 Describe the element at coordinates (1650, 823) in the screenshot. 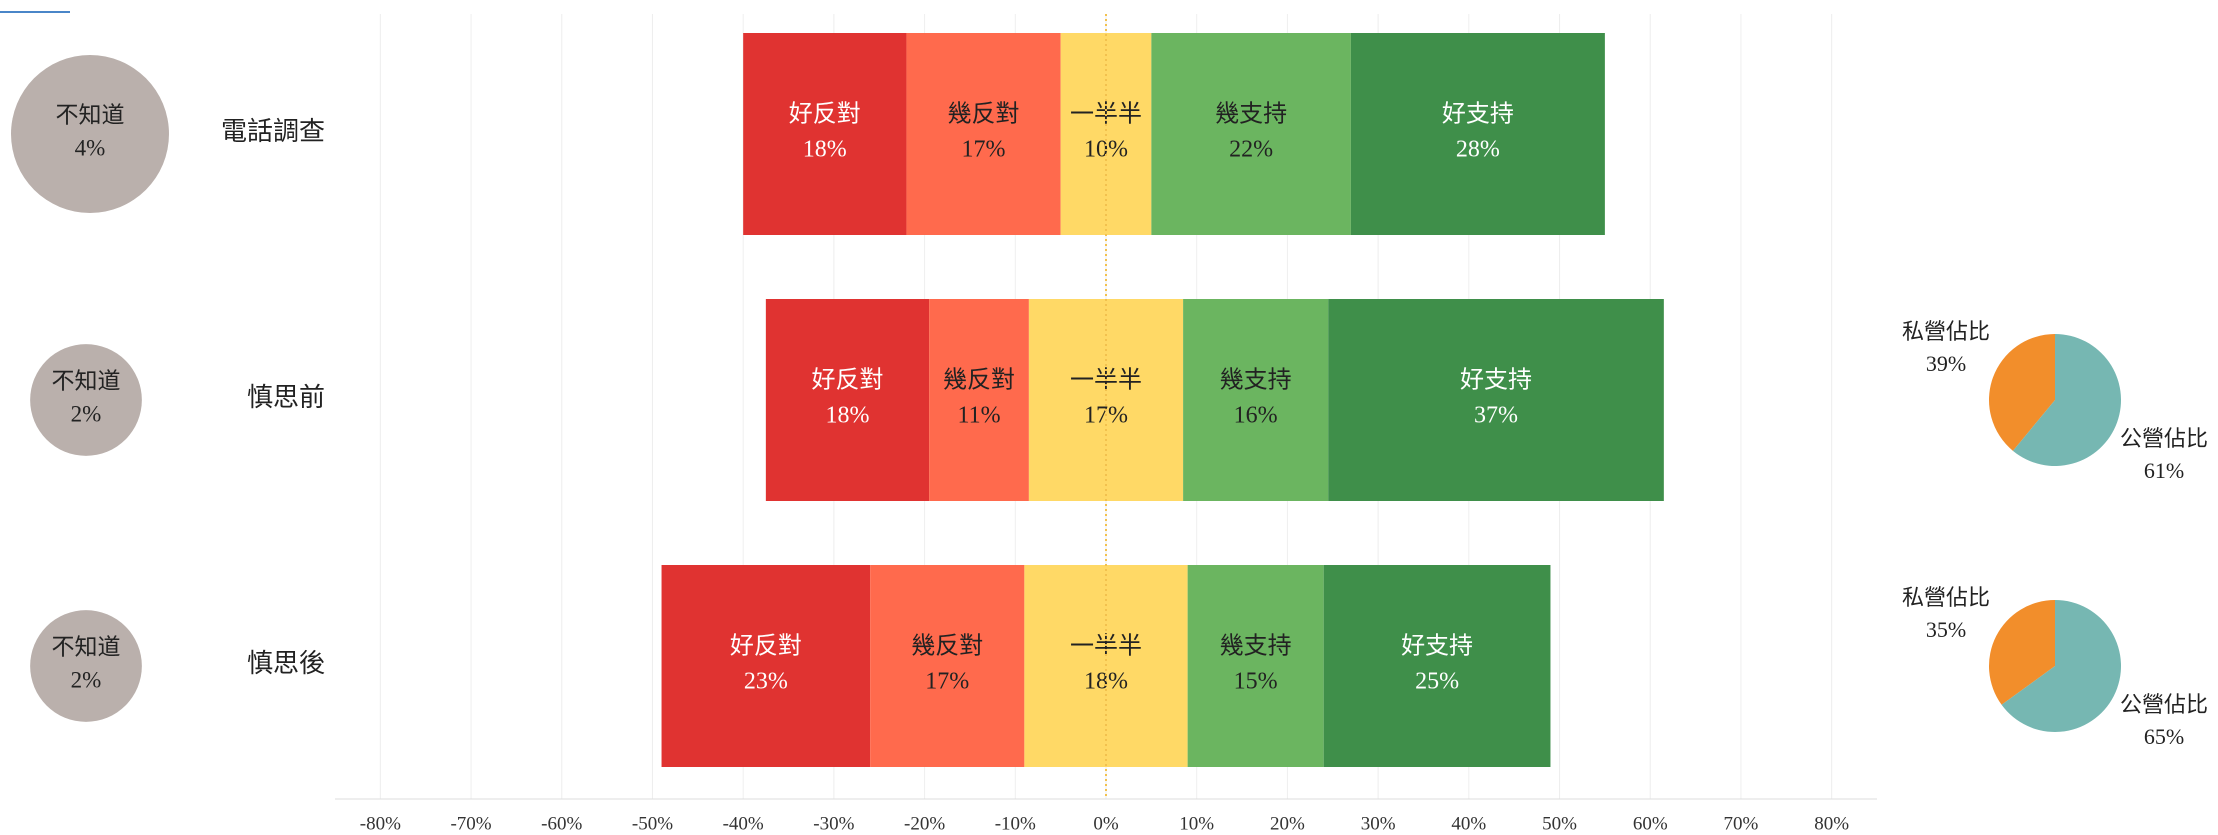

I see `x-tick-label: 60%` at that location.